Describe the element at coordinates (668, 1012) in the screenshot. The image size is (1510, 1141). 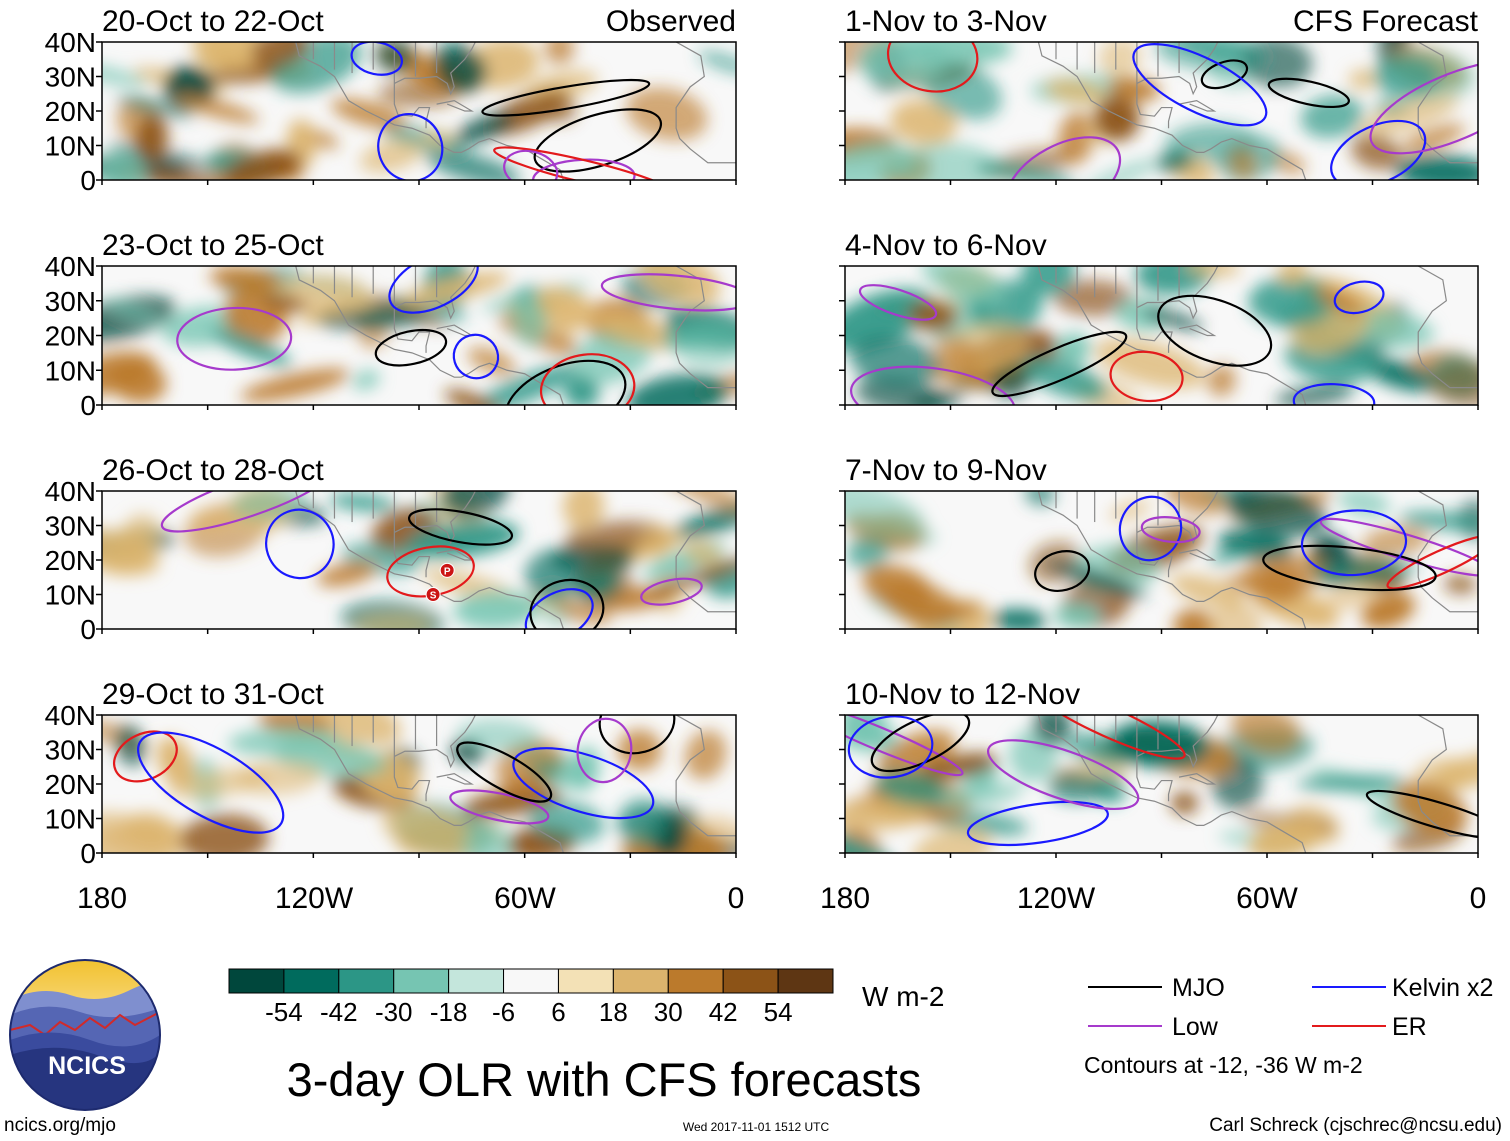
I see `colorbar-tick-label: 30` at that location.